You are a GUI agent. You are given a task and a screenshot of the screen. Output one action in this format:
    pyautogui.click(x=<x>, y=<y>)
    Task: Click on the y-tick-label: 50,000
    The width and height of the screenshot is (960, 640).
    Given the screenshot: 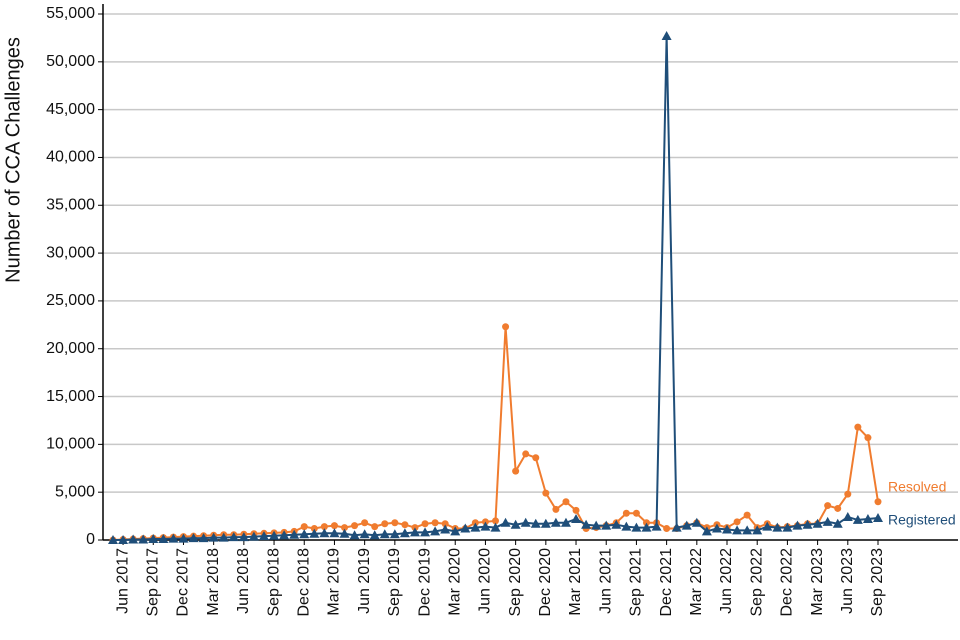 What is the action you would take?
    pyautogui.click(x=70, y=61)
    